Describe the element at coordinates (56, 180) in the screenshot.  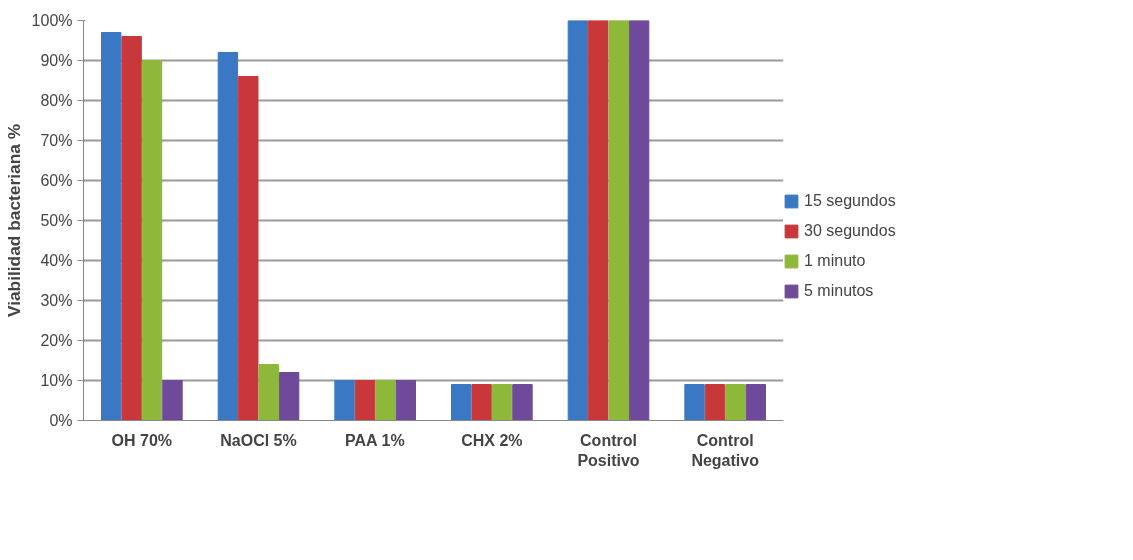
I see `y-tick-label: 60%` at that location.